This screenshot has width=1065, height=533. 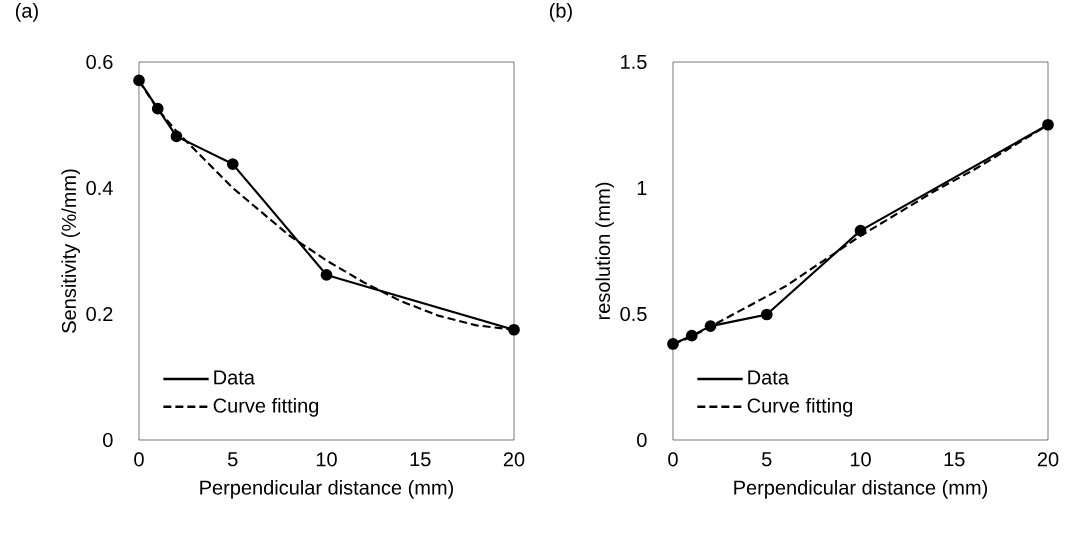 I want to click on y-axis-title: resolution (mm), so click(x=604, y=251).